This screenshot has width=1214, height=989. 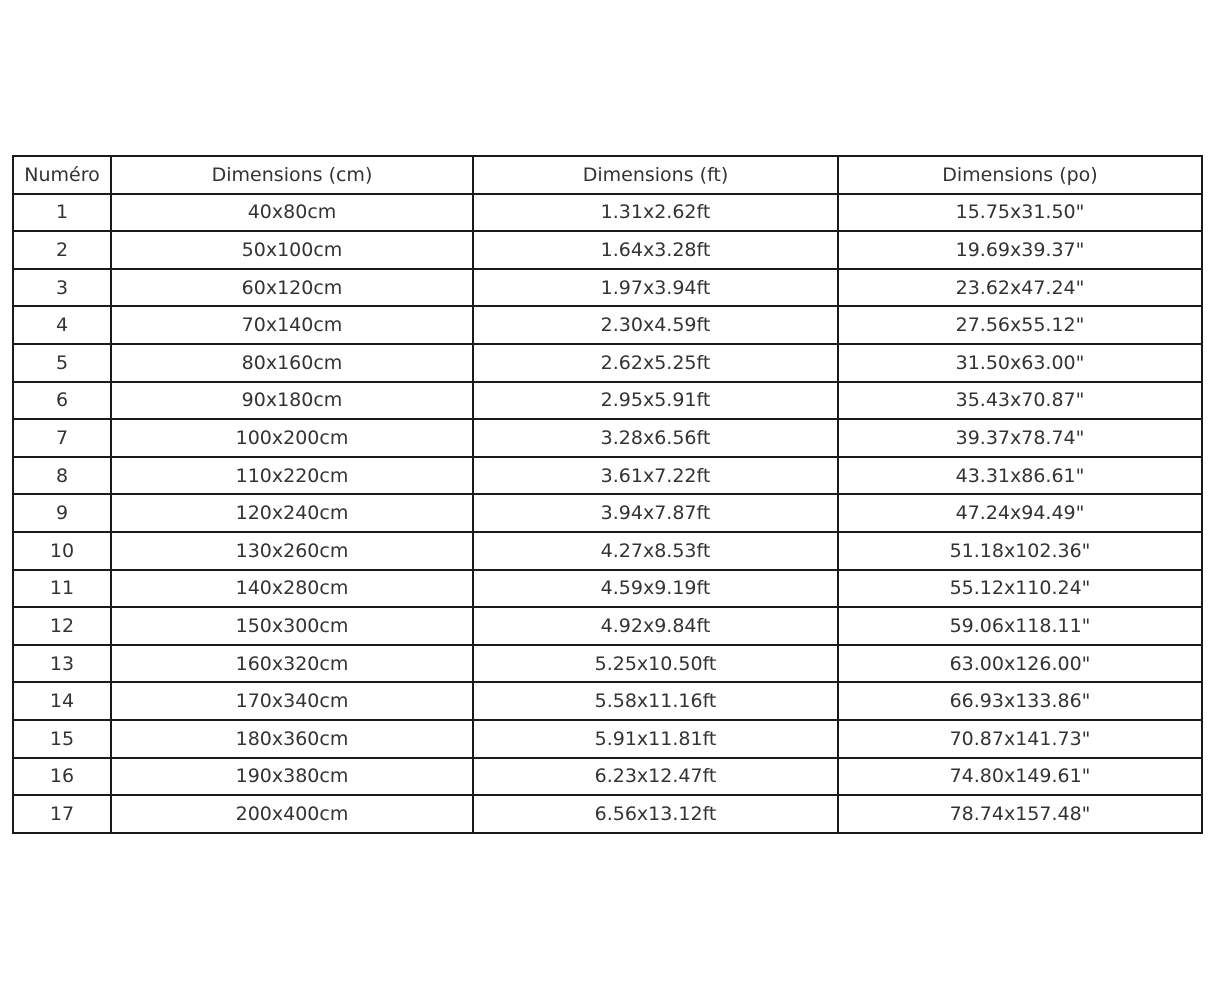 What do you see at coordinates (655, 475) in the screenshot?
I see `table-cell: 3.61x7.22ft` at bounding box center [655, 475].